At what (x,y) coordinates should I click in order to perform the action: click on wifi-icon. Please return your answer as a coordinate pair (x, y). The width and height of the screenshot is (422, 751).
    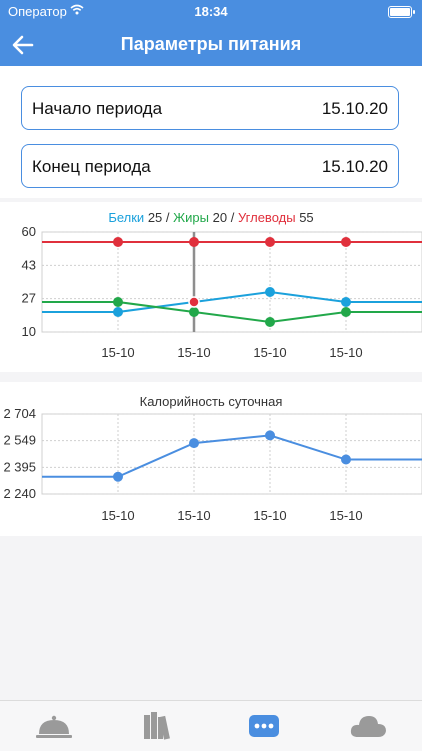
    Looking at the image, I should click on (77, 11).